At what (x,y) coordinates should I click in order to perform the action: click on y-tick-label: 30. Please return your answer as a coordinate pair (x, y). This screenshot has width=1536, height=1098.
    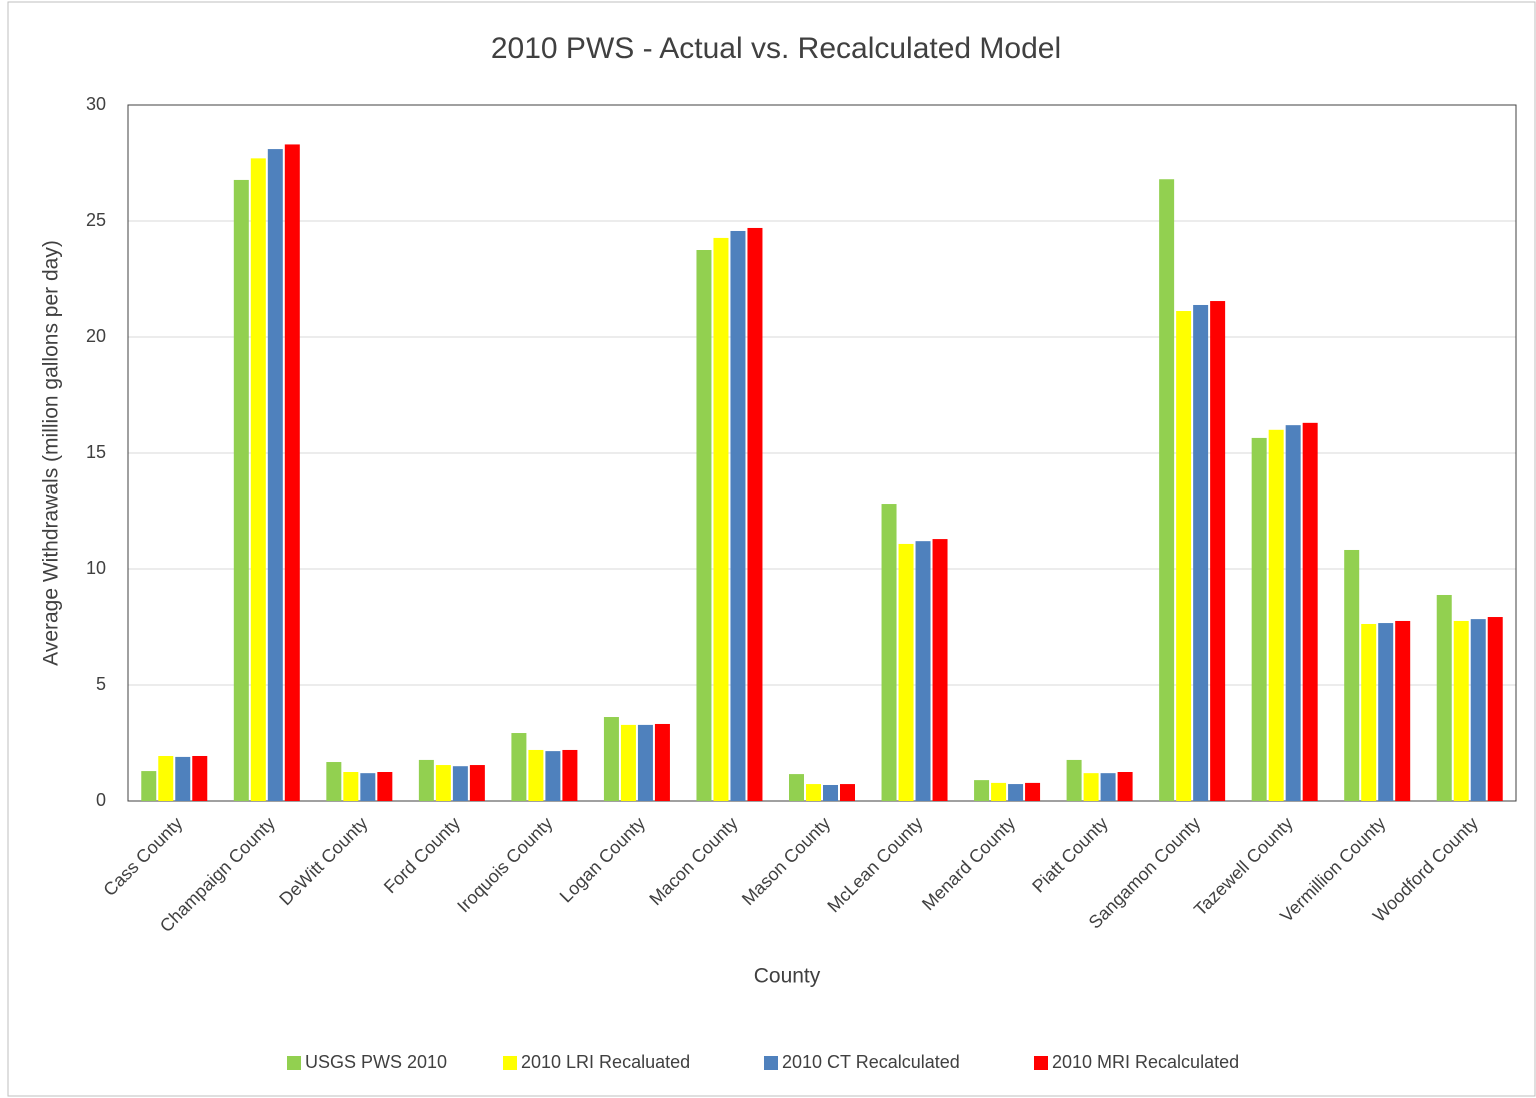
    Looking at the image, I should click on (96, 104).